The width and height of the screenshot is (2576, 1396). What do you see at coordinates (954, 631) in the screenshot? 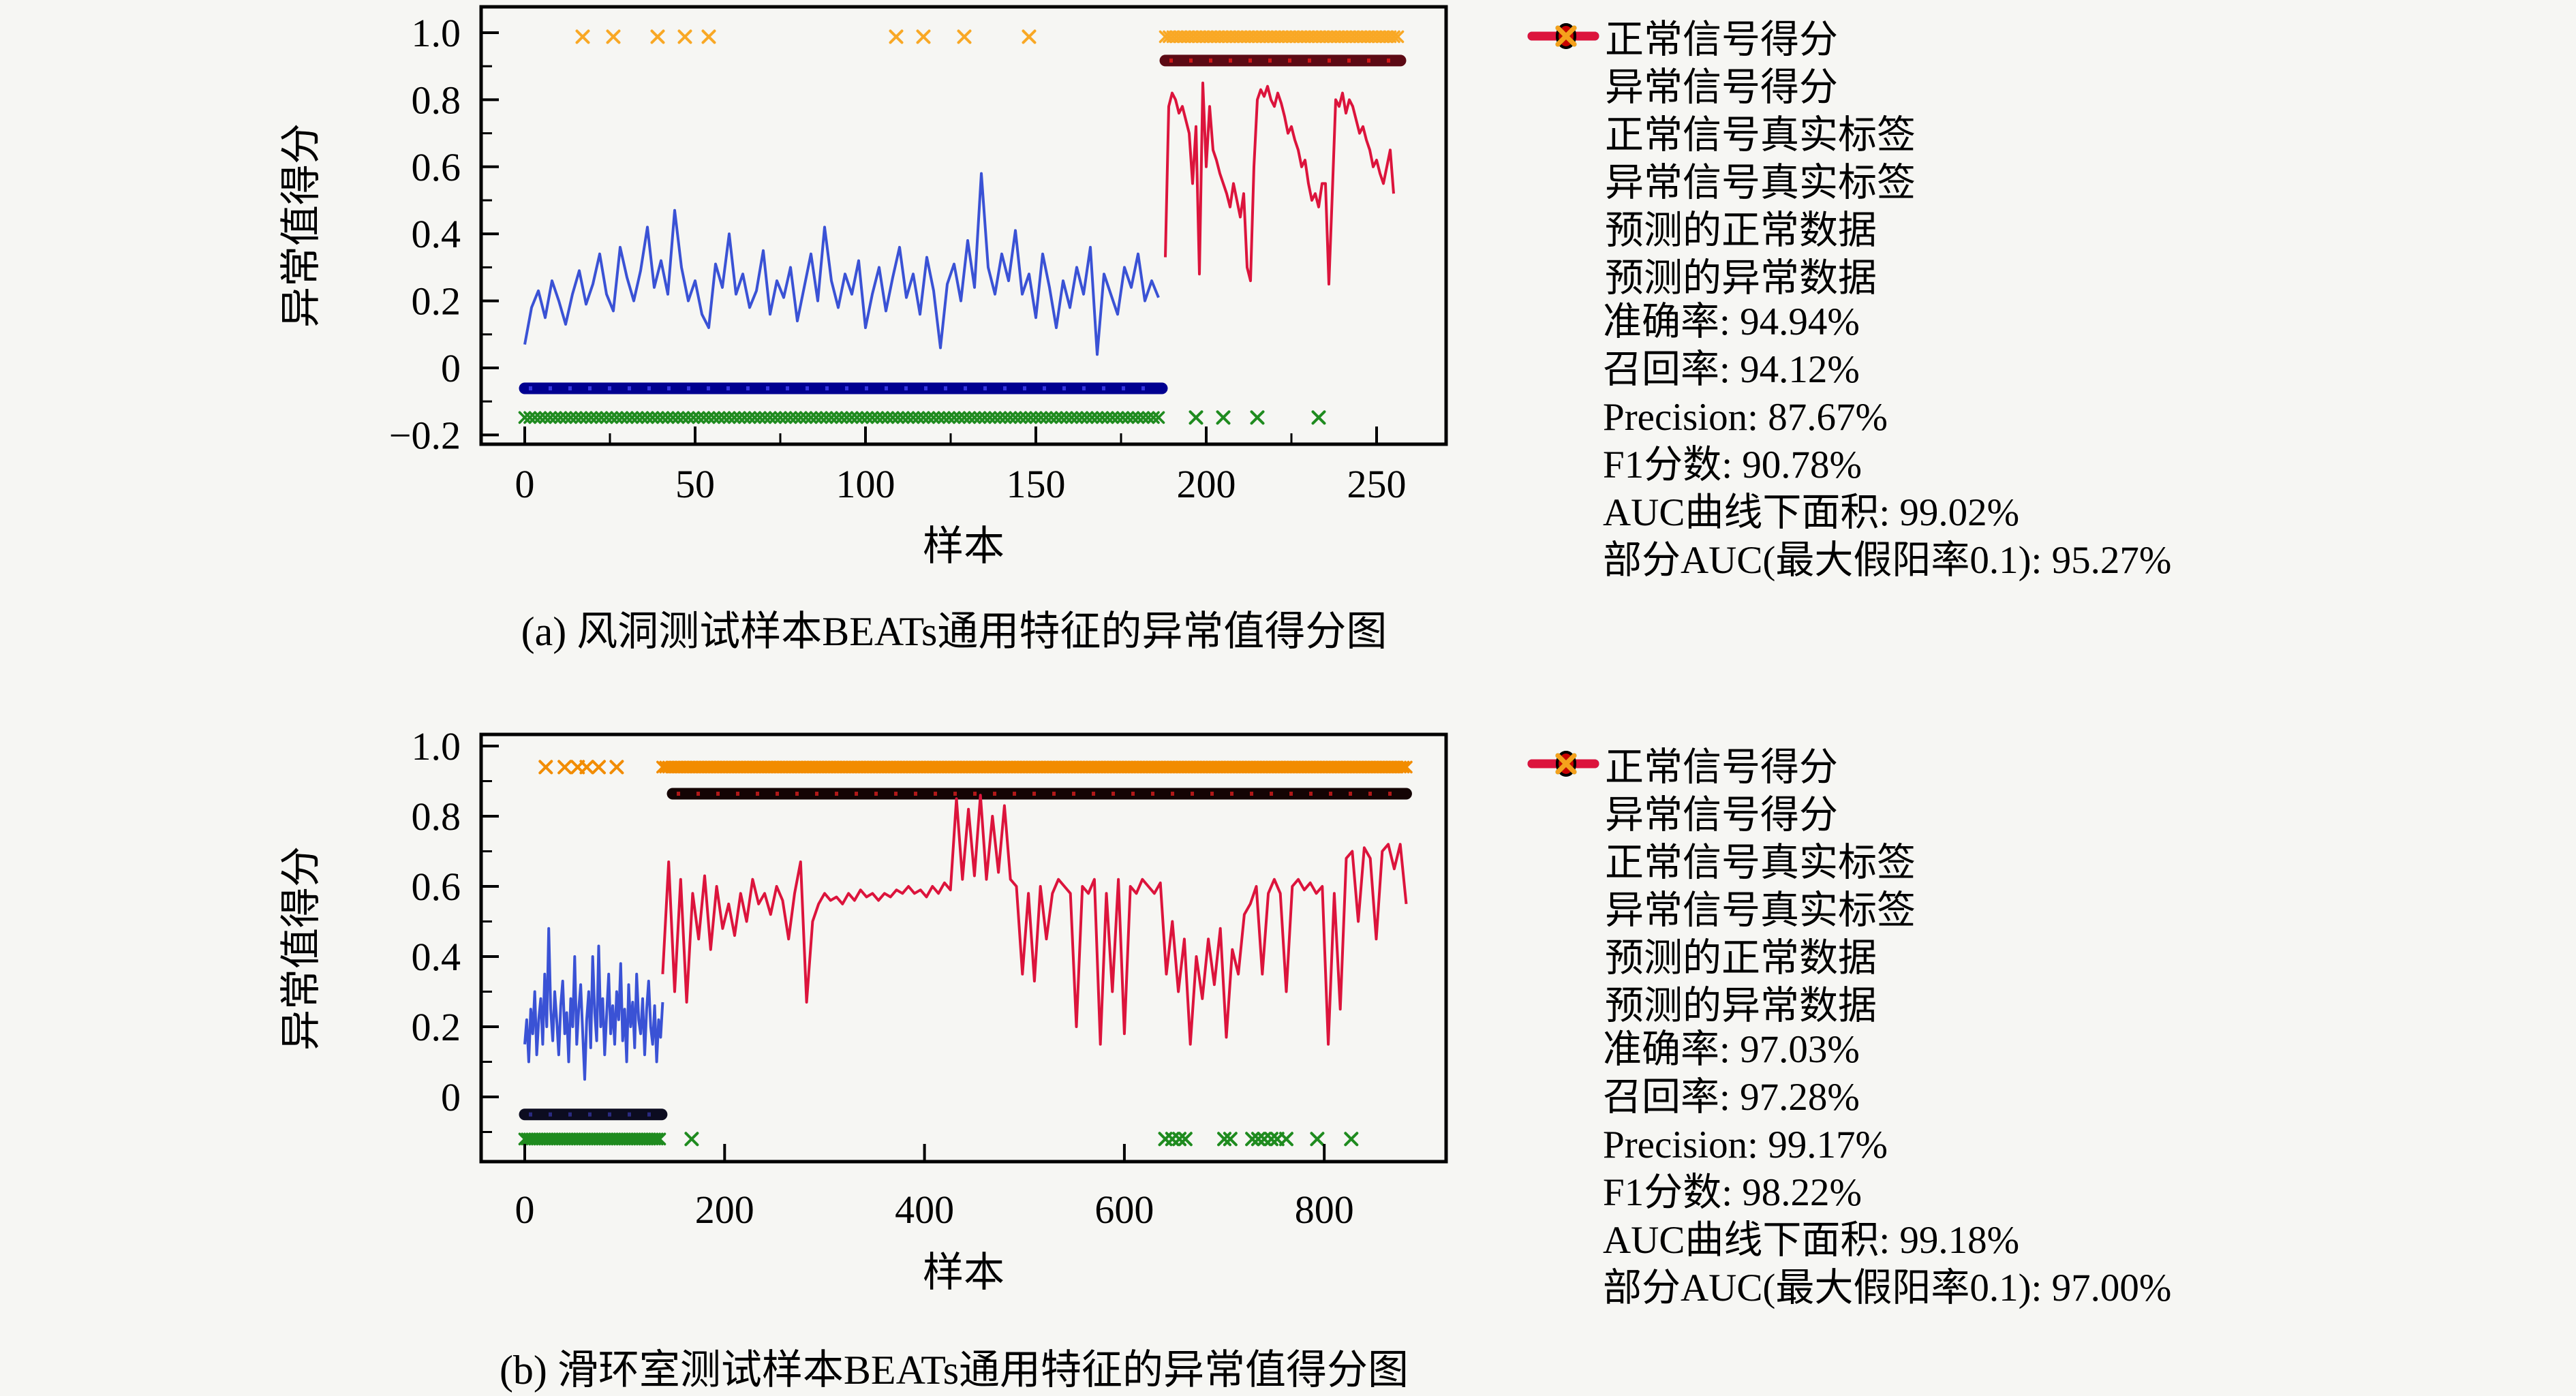
I see `caption-a: (a) 风洞测试样本BEATs通用特征的异常值得分图` at bounding box center [954, 631].